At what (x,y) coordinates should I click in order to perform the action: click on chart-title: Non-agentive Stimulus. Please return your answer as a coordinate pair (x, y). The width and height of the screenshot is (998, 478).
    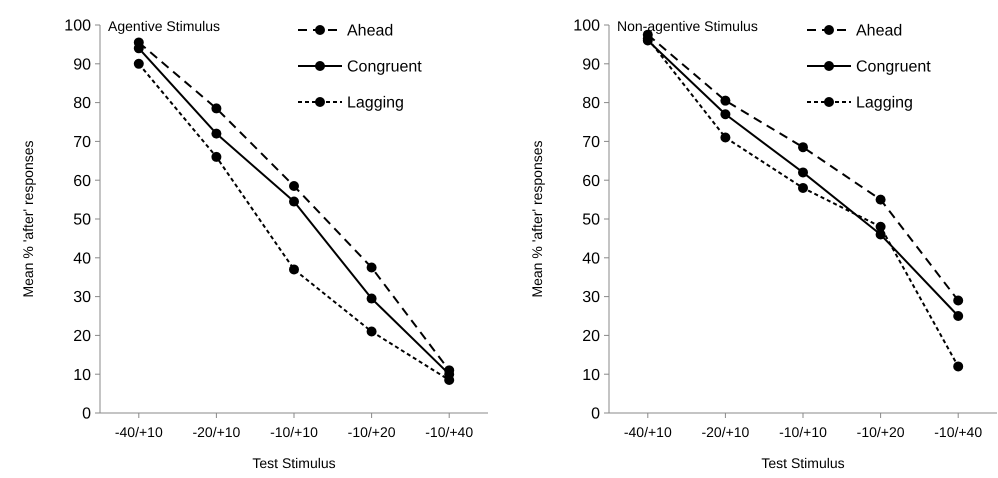
    Looking at the image, I should click on (687, 26).